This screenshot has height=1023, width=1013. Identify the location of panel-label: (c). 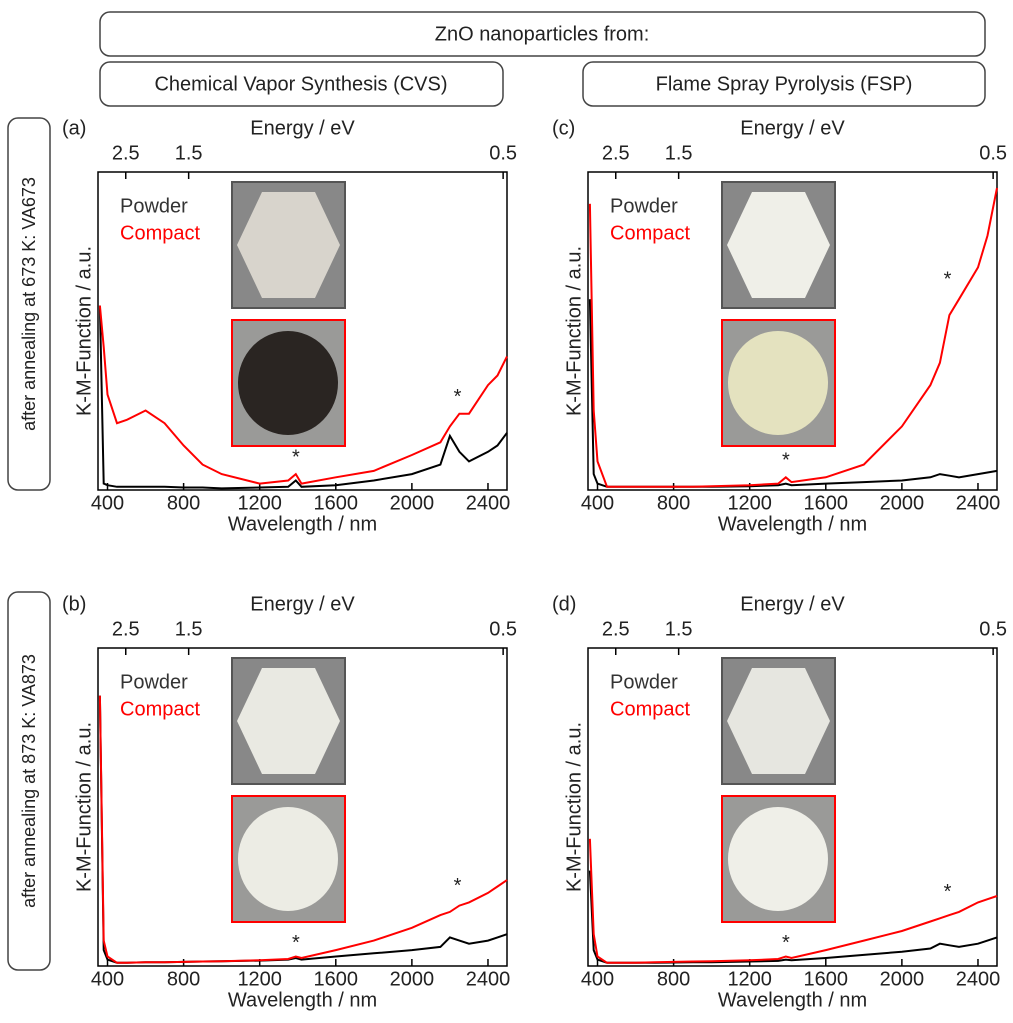
(563, 128).